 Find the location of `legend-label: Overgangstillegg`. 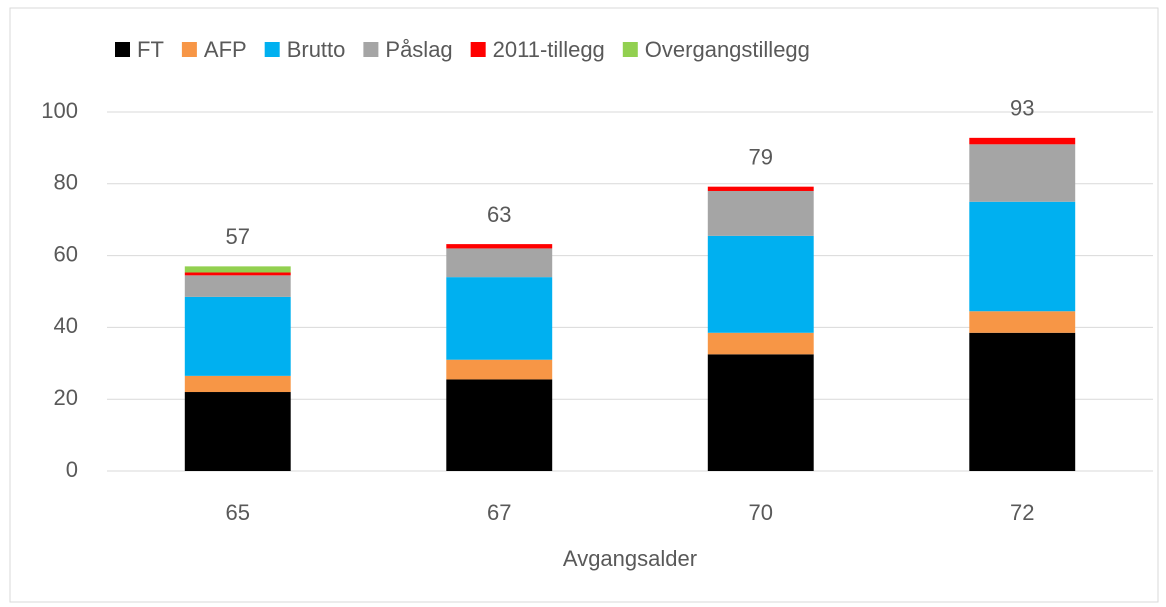

legend-label: Overgangstillegg is located at coordinates (727, 49).